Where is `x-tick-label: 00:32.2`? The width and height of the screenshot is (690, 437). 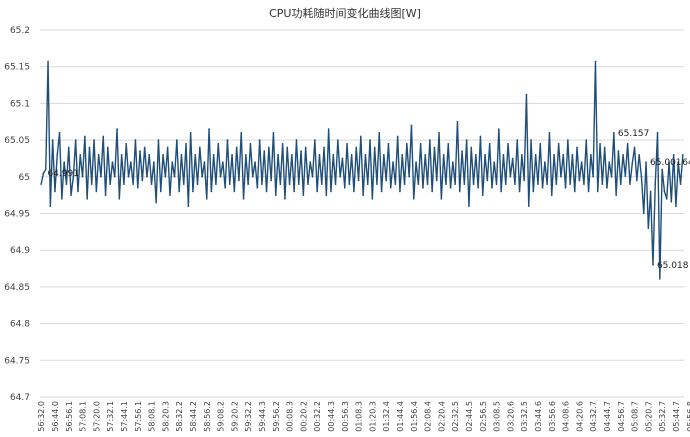
x-tick-label: 00:32.2 is located at coordinates (317, 416).